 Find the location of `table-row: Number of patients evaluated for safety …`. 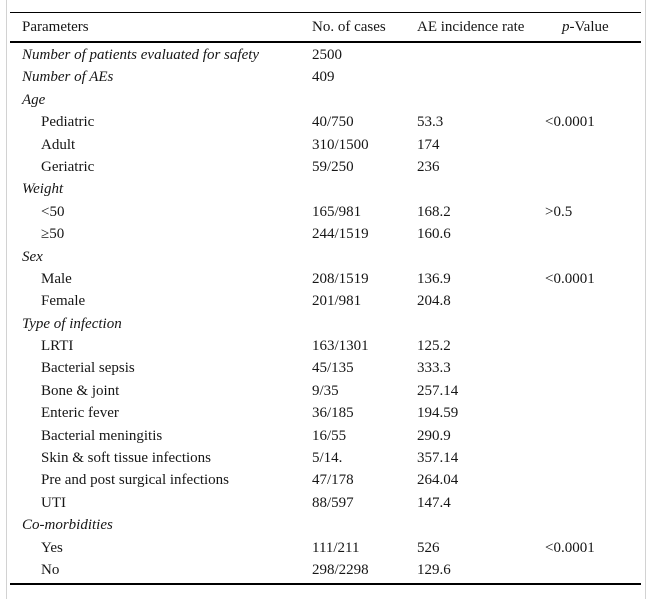

table-row: Number of patients evaluated for safety … is located at coordinates (325, 55).